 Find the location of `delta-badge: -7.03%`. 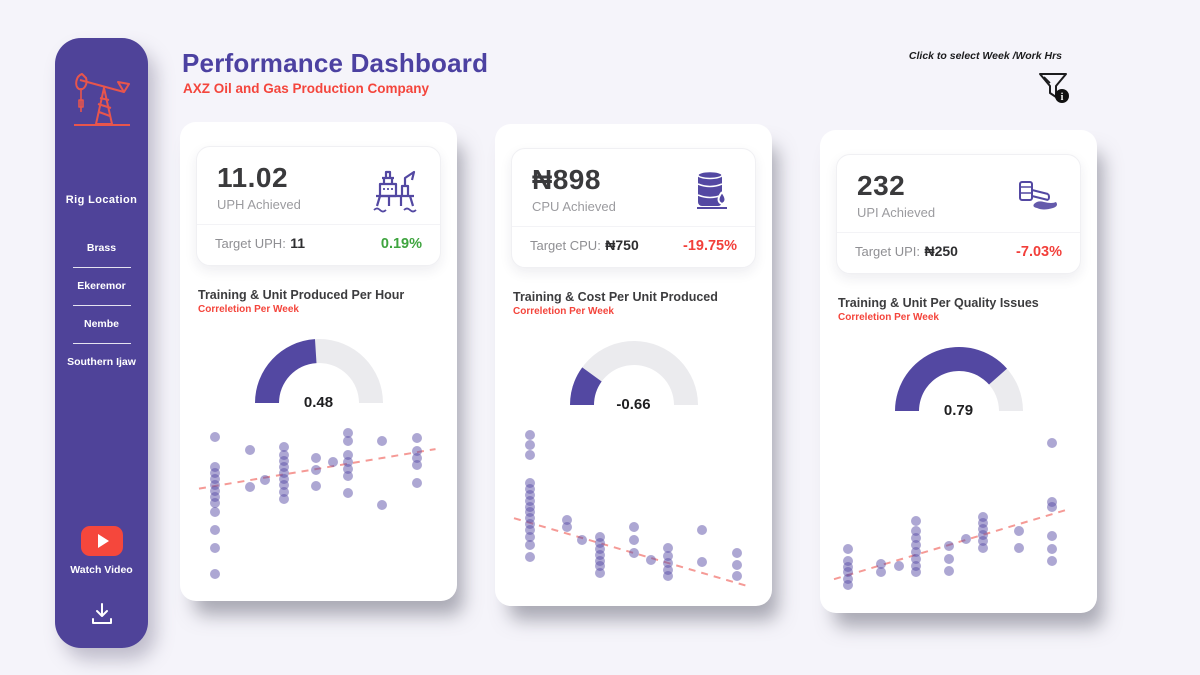

delta-badge: -7.03% is located at coordinates (1039, 252).